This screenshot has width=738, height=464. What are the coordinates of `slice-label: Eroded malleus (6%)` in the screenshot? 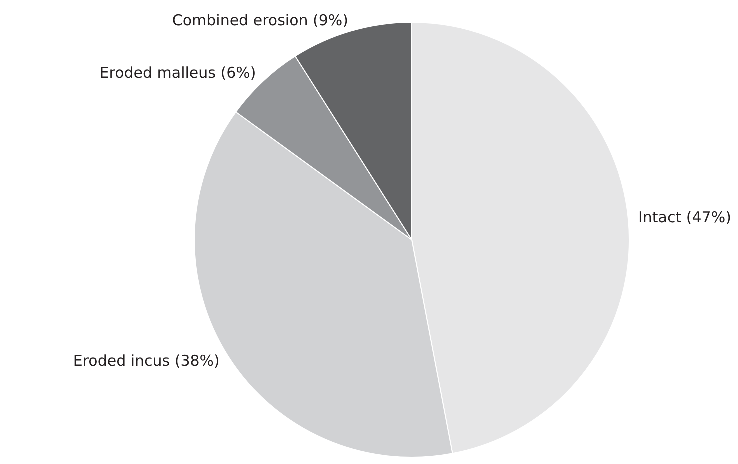 It's located at (178, 73).